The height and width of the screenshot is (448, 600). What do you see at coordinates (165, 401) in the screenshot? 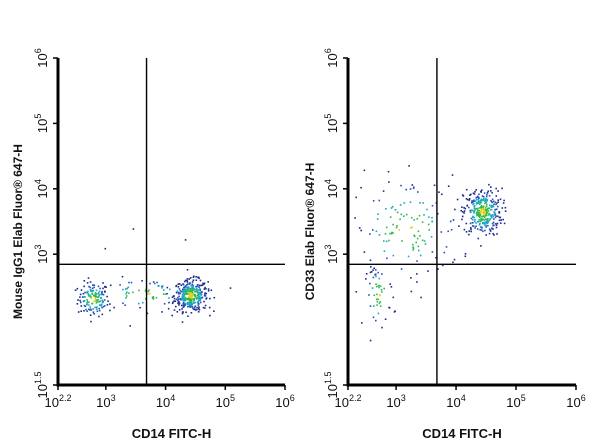
I see `x-tick-label: 10⁴` at bounding box center [165, 401].